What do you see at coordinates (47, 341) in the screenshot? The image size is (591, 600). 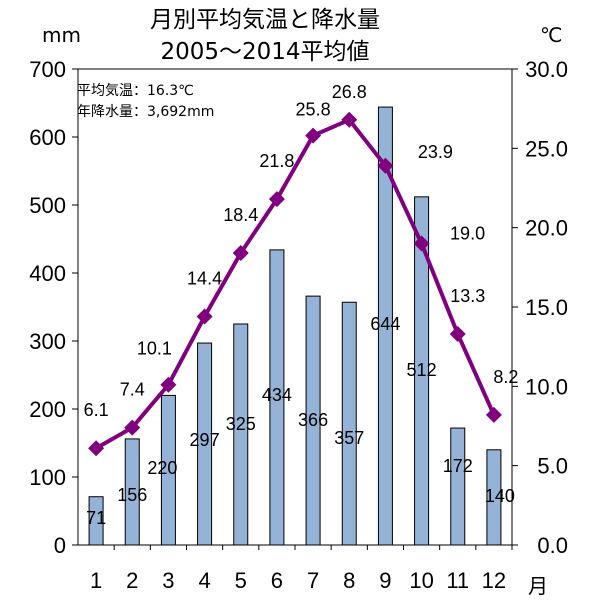 I see `left-tick-label: 300` at bounding box center [47, 341].